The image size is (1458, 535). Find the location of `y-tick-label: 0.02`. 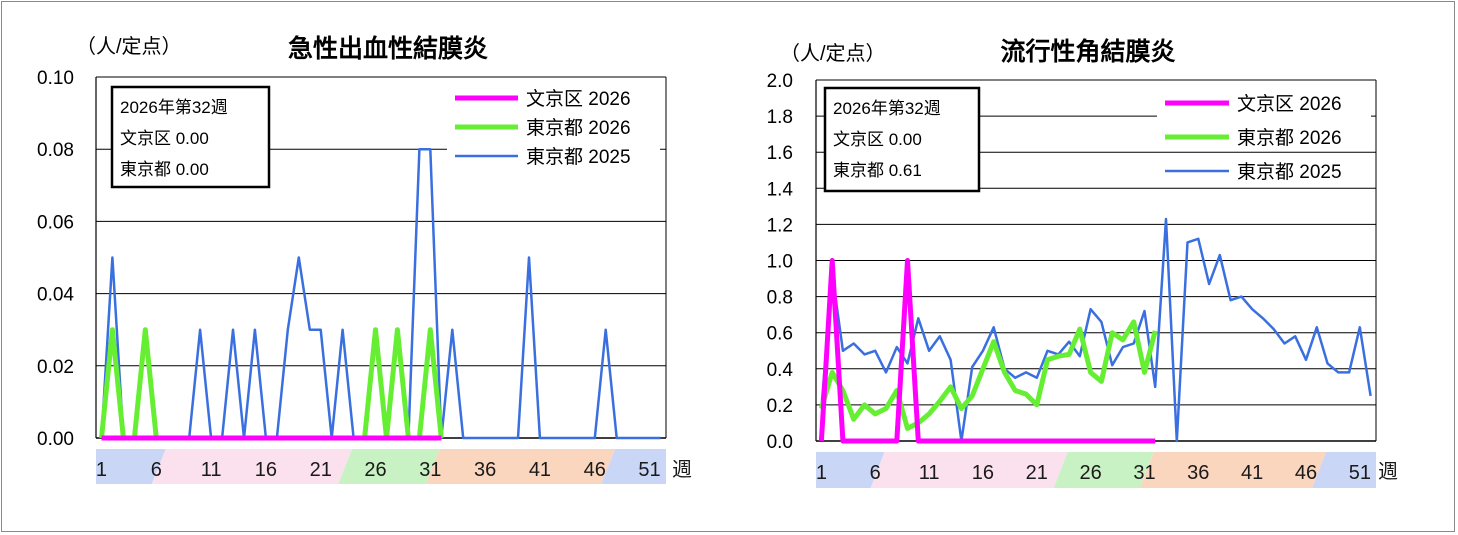

y-tick-label: 0.02 is located at coordinates (55, 367).